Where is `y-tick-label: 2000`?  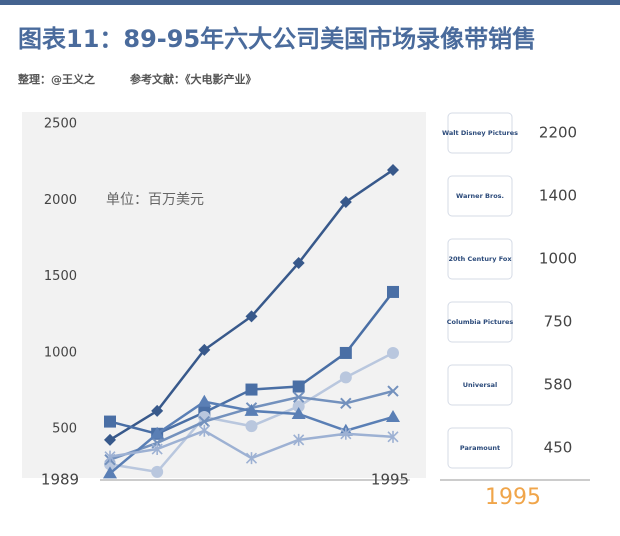 y-tick-label: 2000 is located at coordinates (60, 200).